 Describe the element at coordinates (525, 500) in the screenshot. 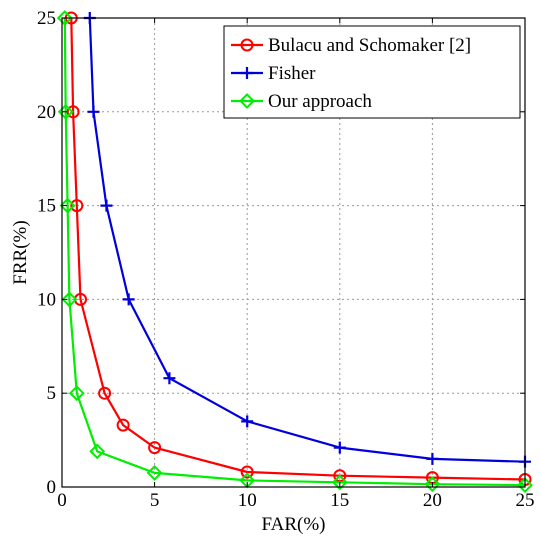

I see `x-tick-label: 25` at that location.